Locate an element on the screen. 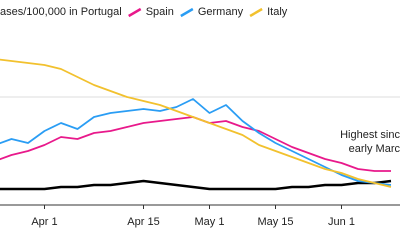  legend-label: Germany is located at coordinates (221, 12).